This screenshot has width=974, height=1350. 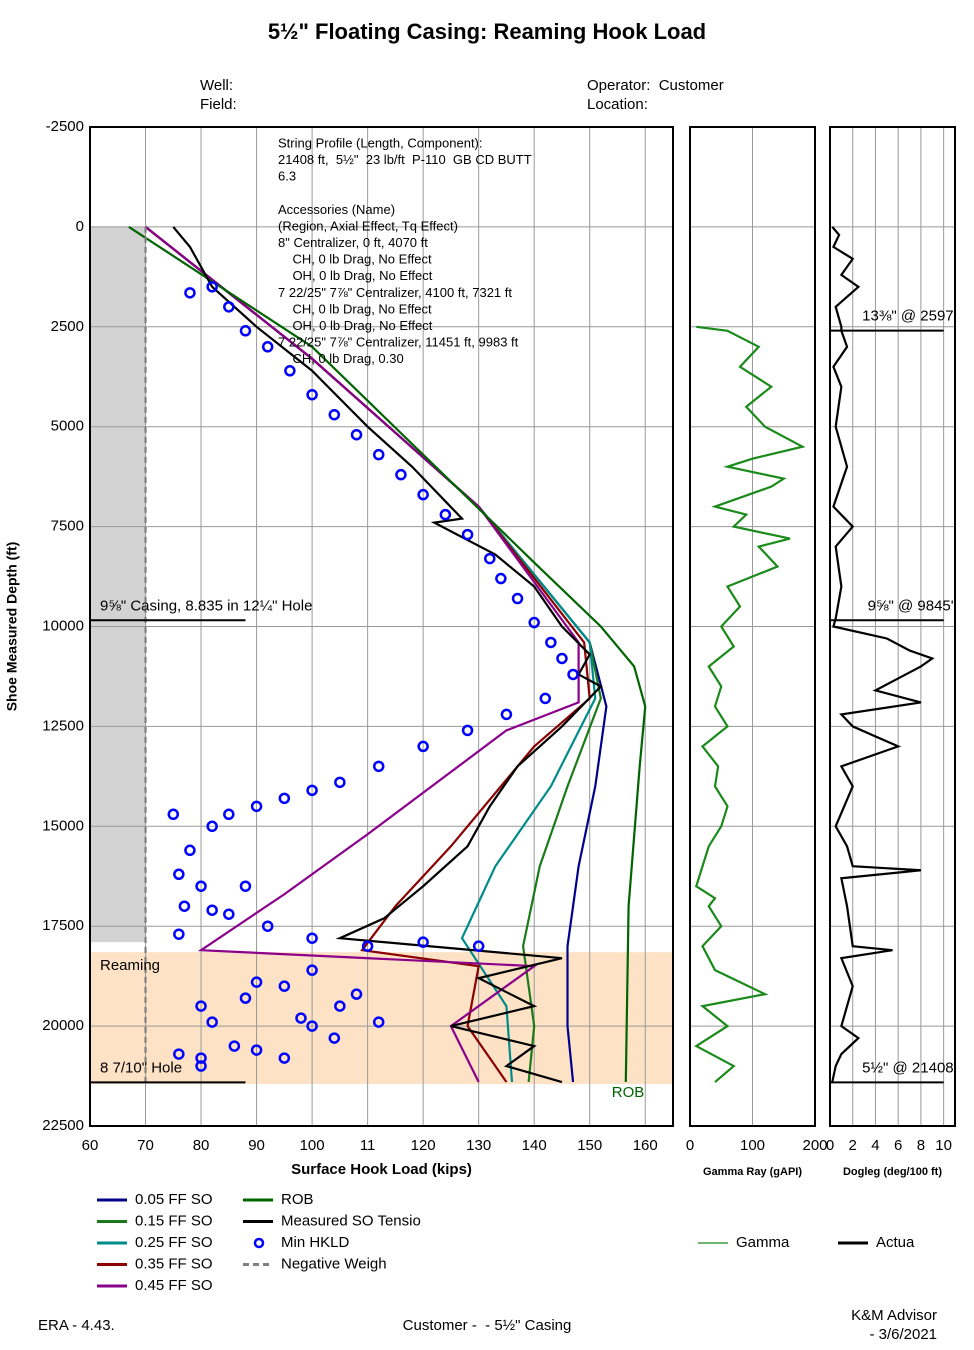 What do you see at coordinates (478, 1145) in the screenshot?
I see `x-tick-label: 130` at bounding box center [478, 1145].